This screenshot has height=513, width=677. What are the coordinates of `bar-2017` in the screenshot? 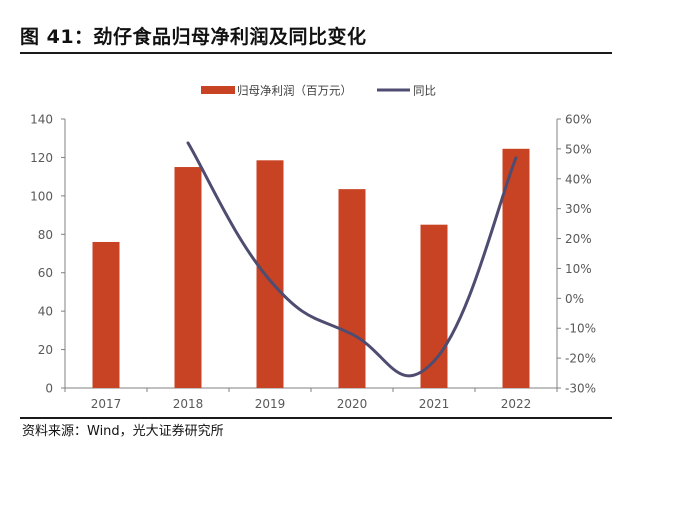 It's located at (106, 314).